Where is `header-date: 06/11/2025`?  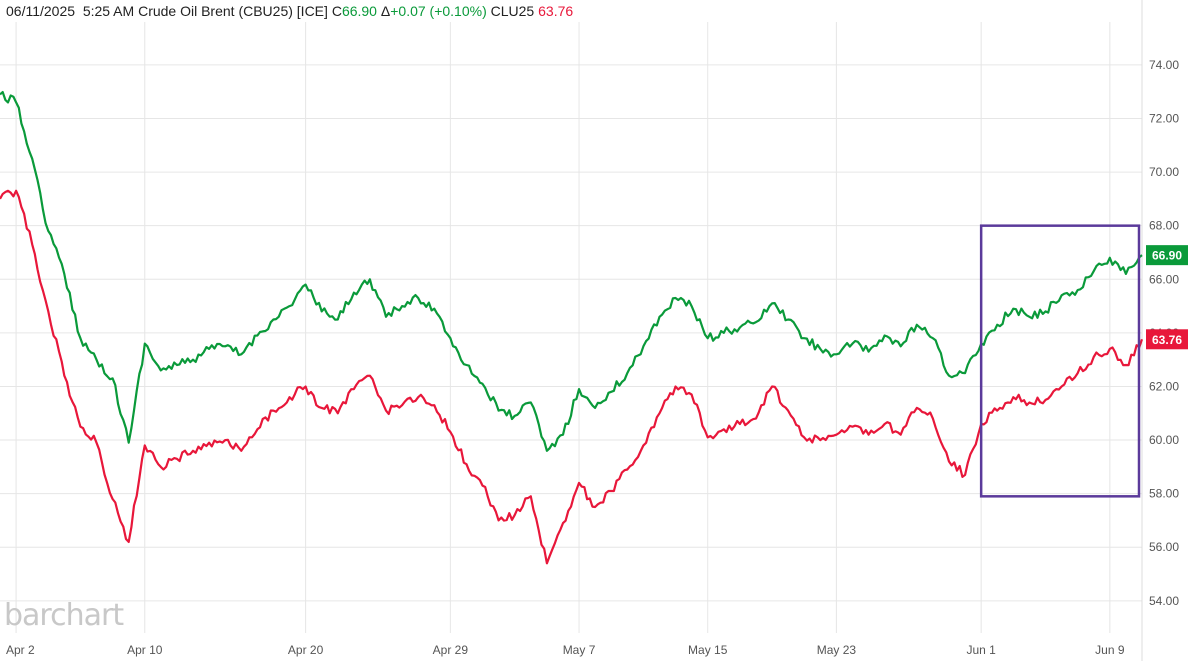
header-date: 06/11/2025 is located at coordinates (40, 11).